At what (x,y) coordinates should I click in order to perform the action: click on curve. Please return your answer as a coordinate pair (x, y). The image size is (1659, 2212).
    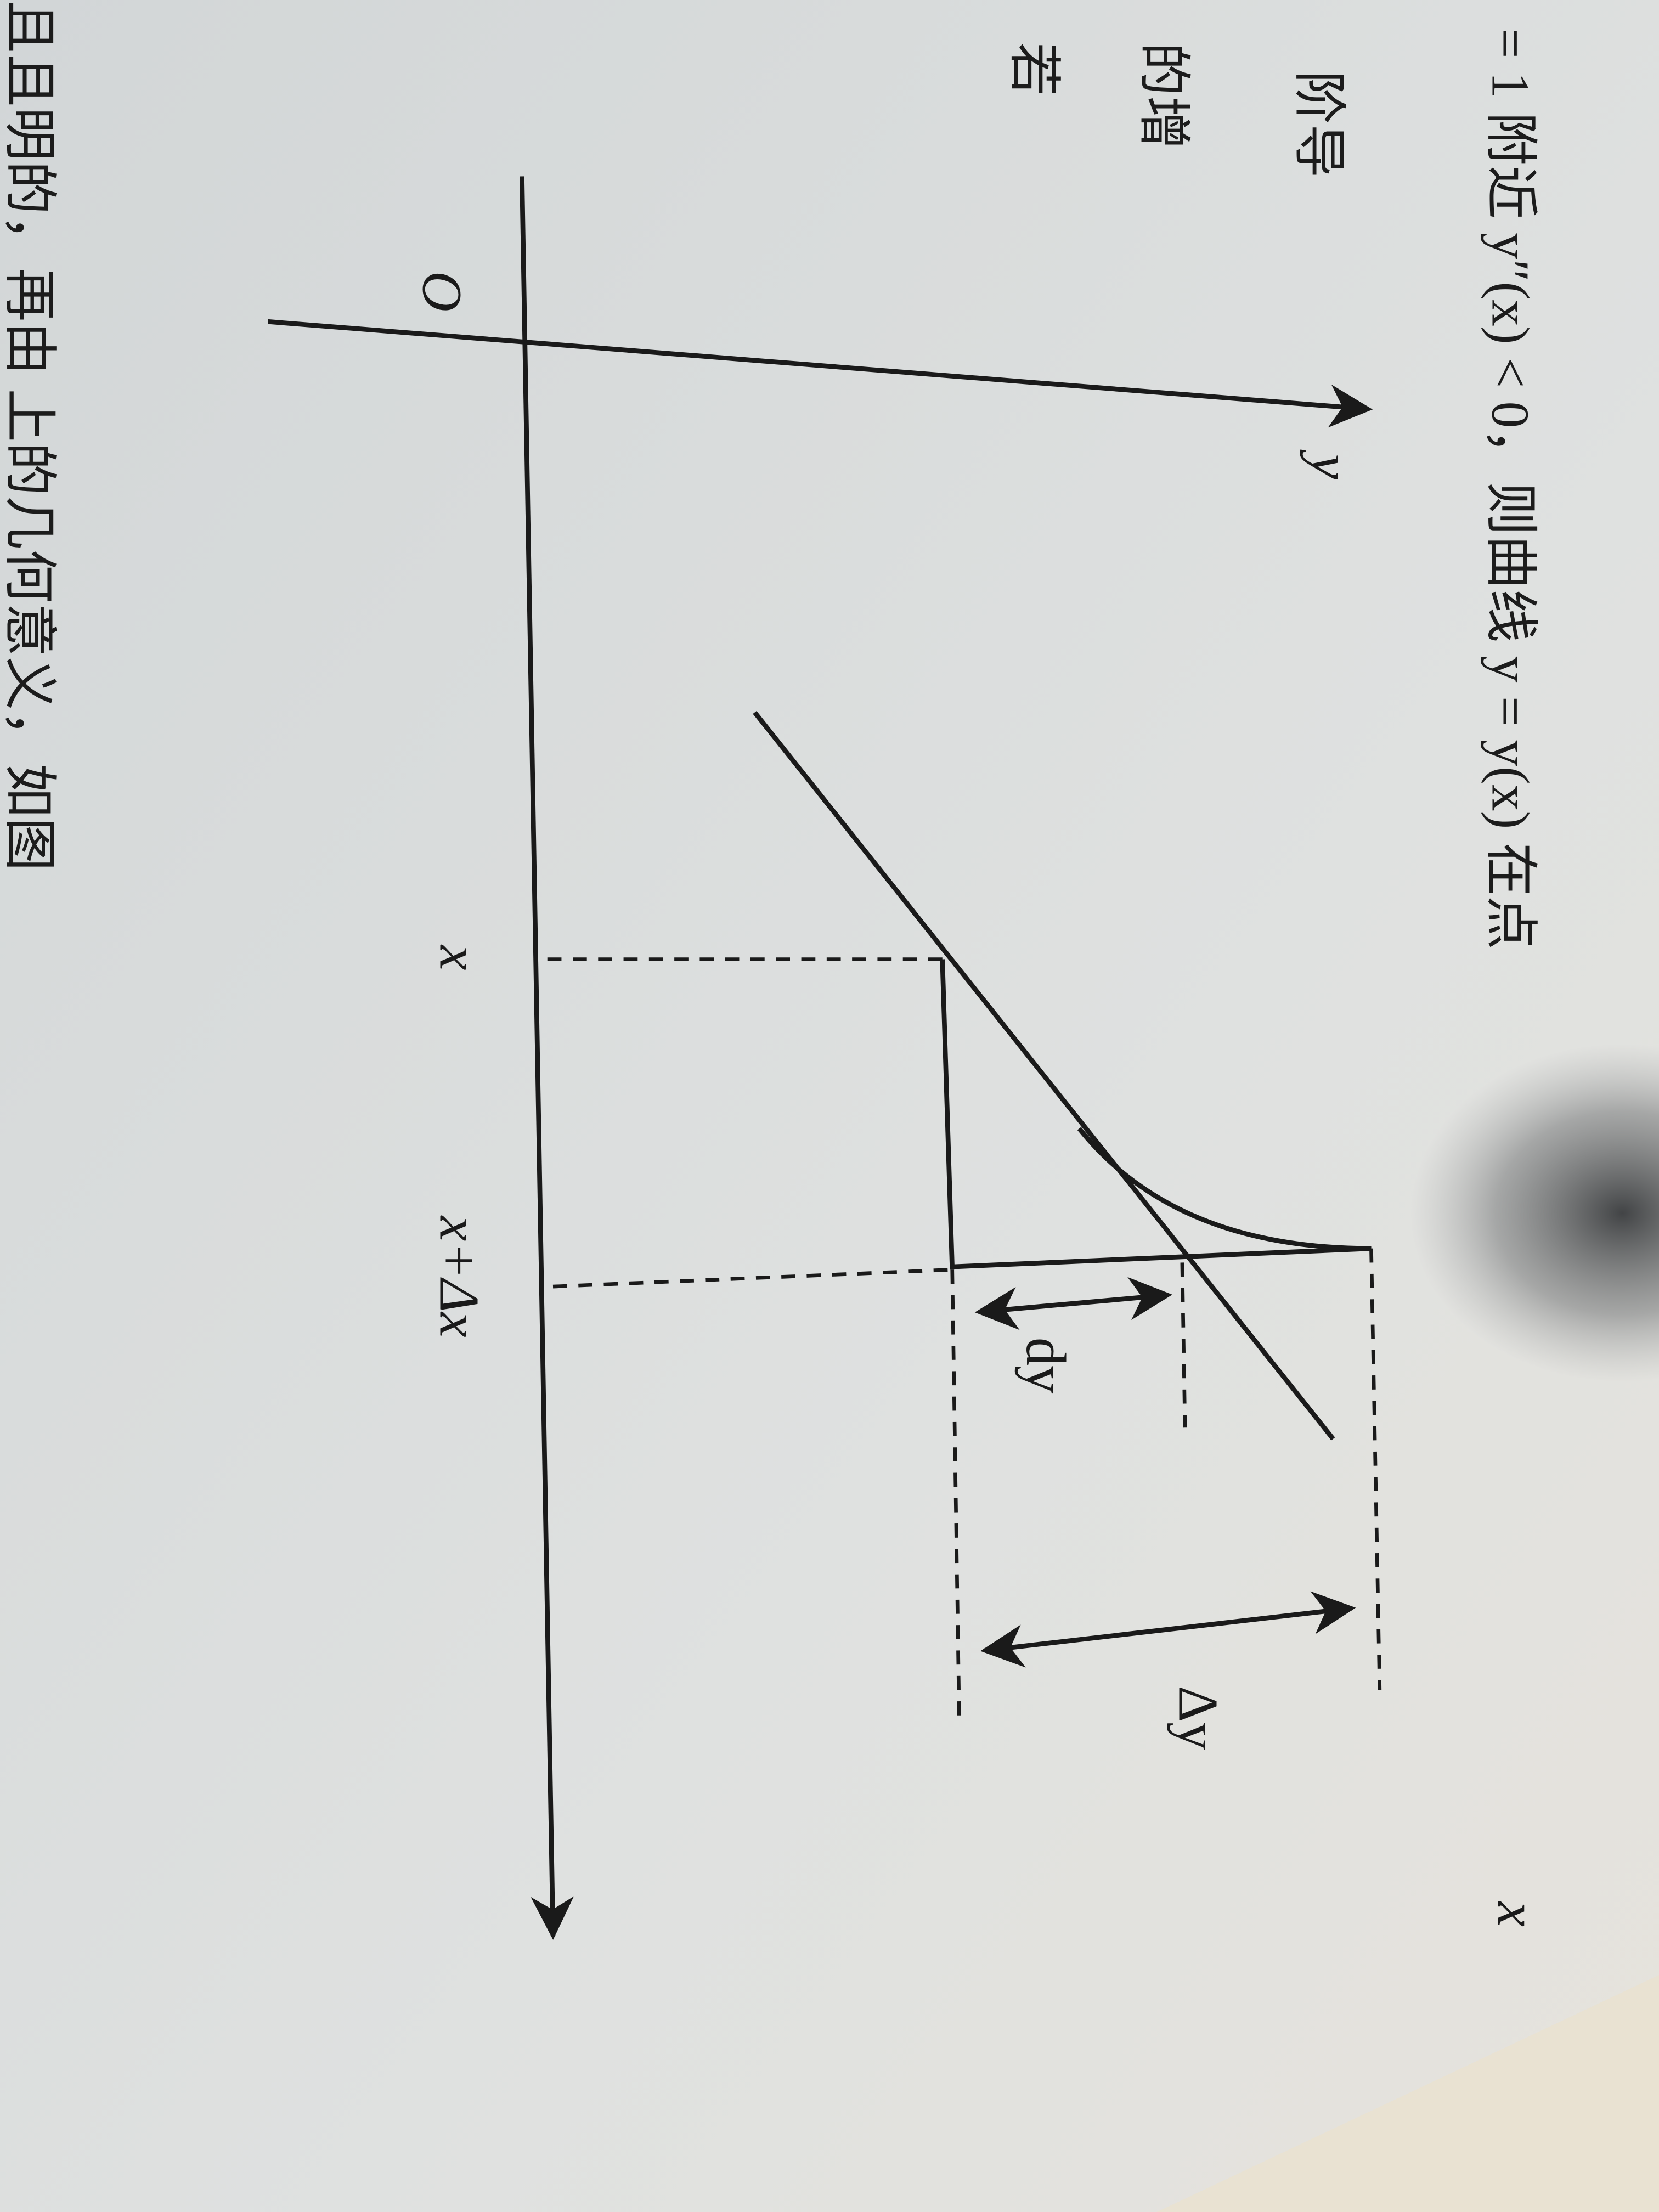
    Looking at the image, I should click on (1224, 1189).